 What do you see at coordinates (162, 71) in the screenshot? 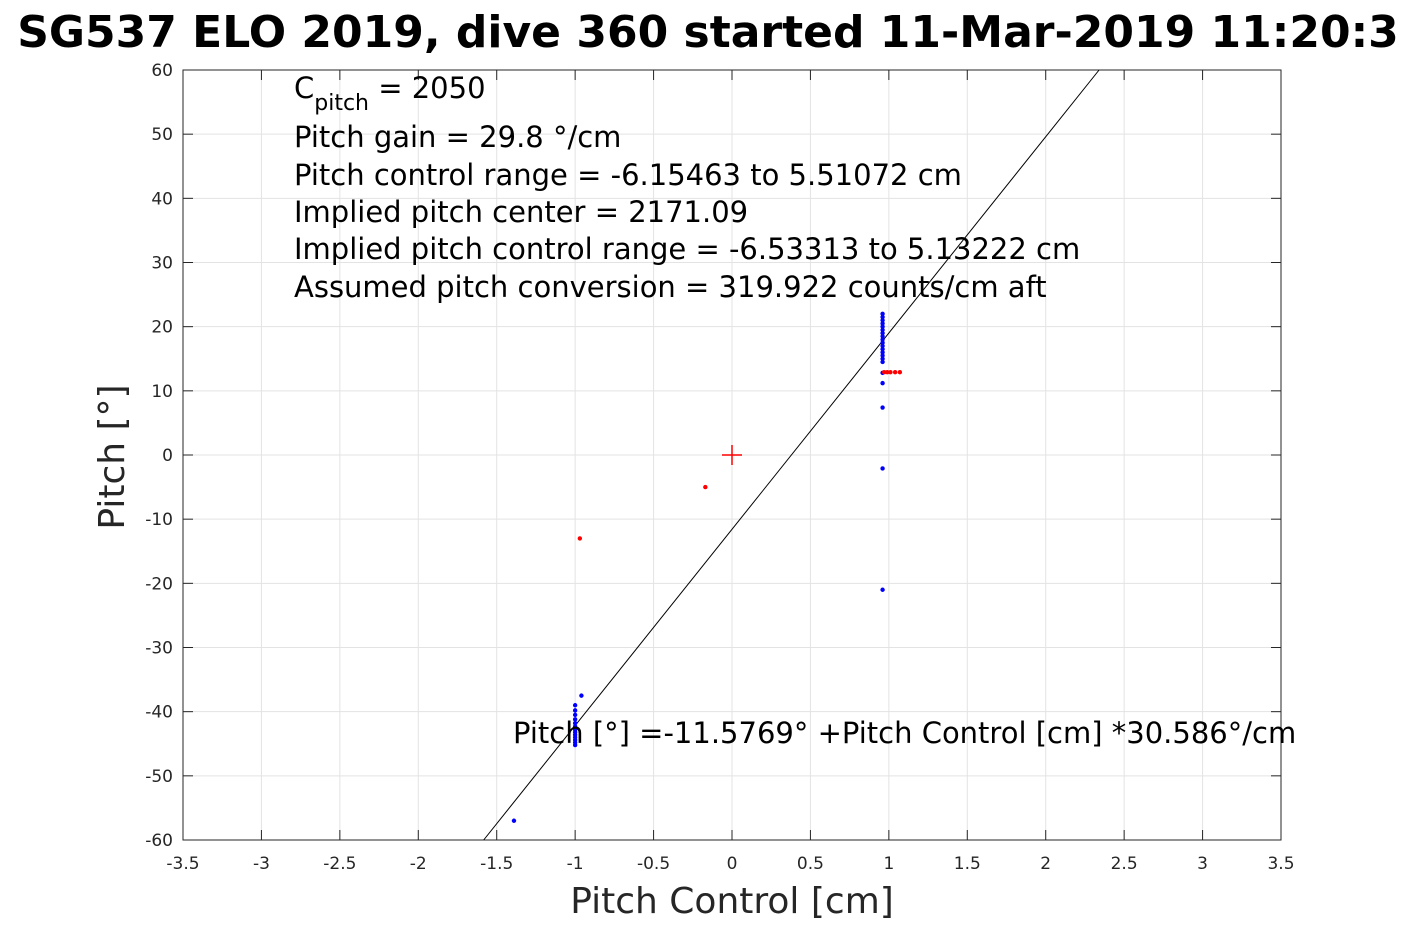
I see `y-tick-label: 60` at bounding box center [162, 71].